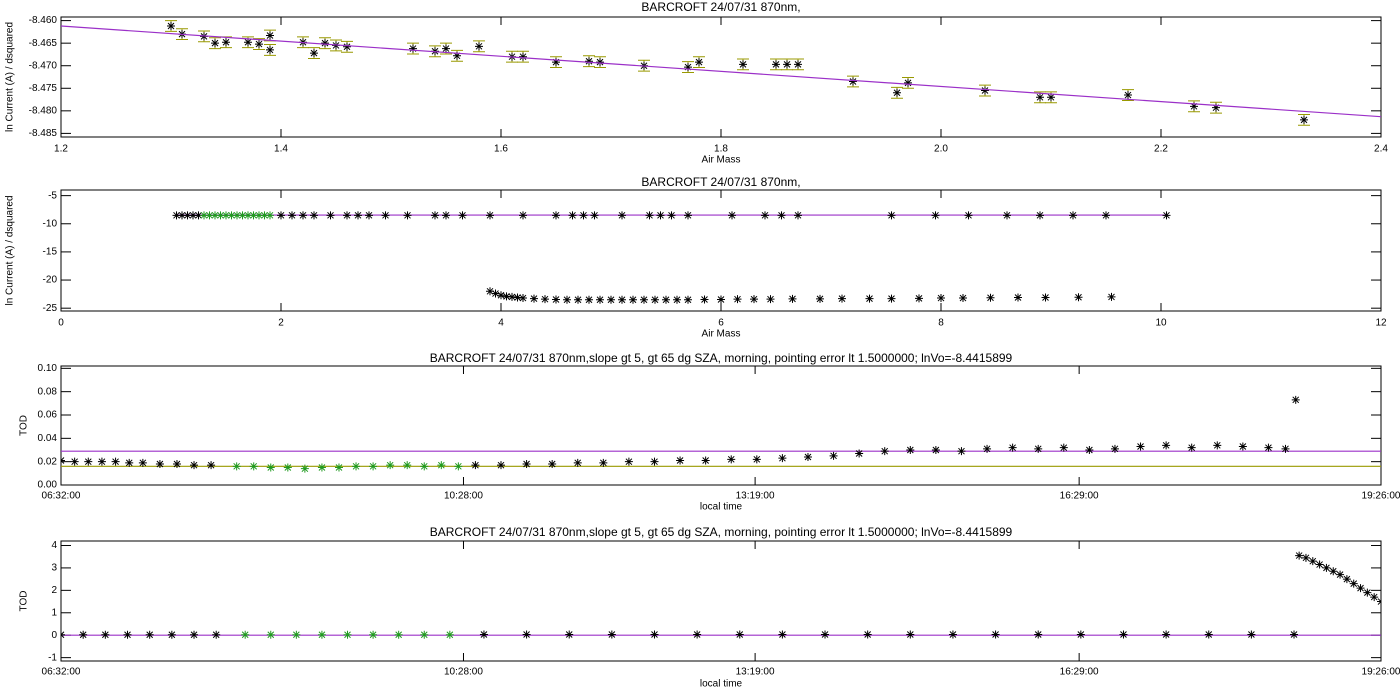  What do you see at coordinates (43, 43) in the screenshot?
I see `y-tick-label: -8.465` at bounding box center [43, 43].